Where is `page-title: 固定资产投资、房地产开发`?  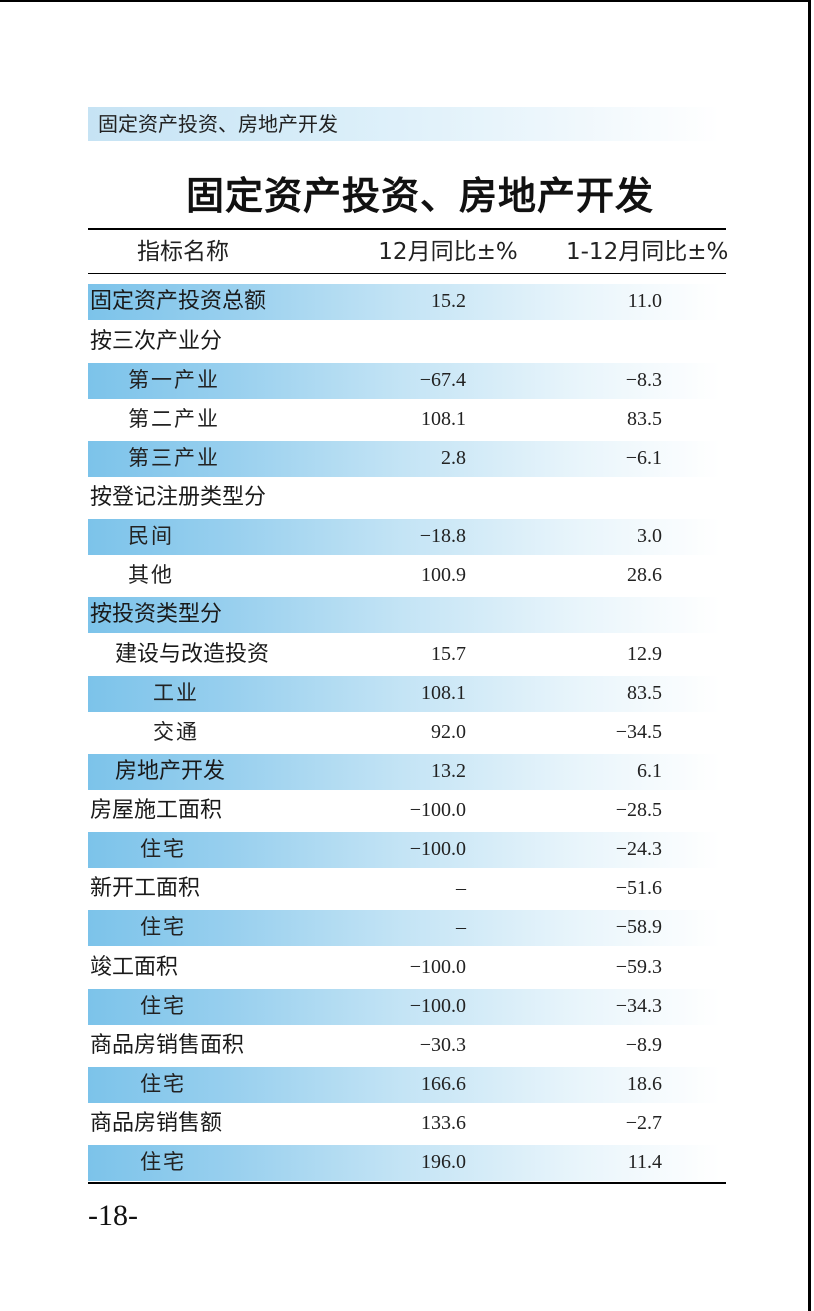
page-title: 固定资产投资、房地产开发 is located at coordinates (419, 195).